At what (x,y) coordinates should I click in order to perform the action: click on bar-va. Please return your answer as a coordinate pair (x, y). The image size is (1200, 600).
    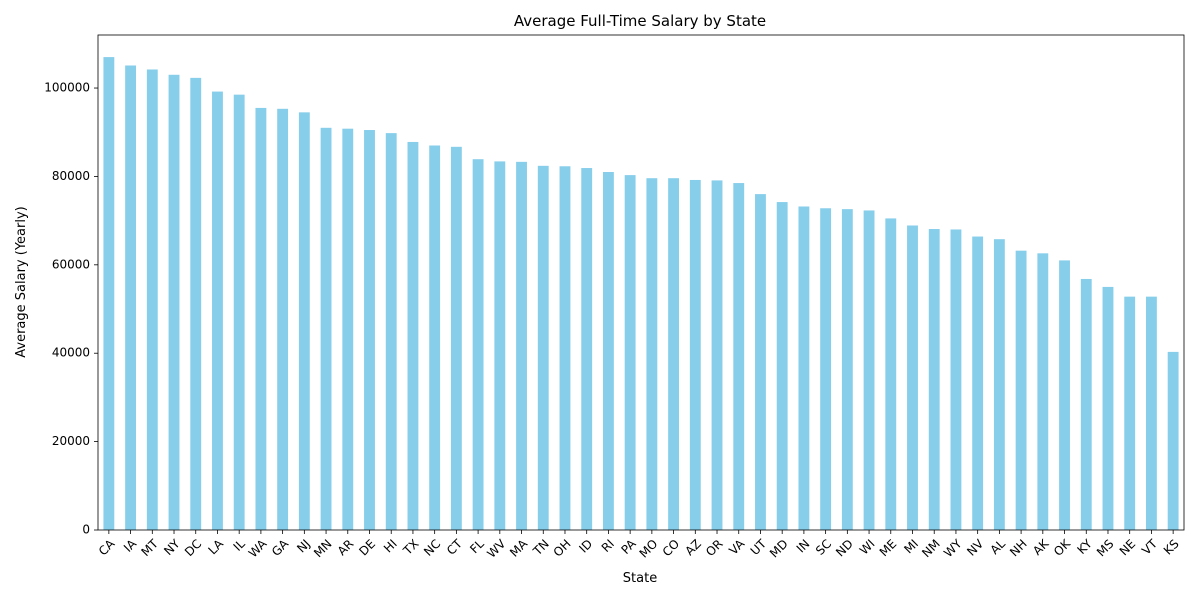
    Looking at the image, I should click on (739, 356).